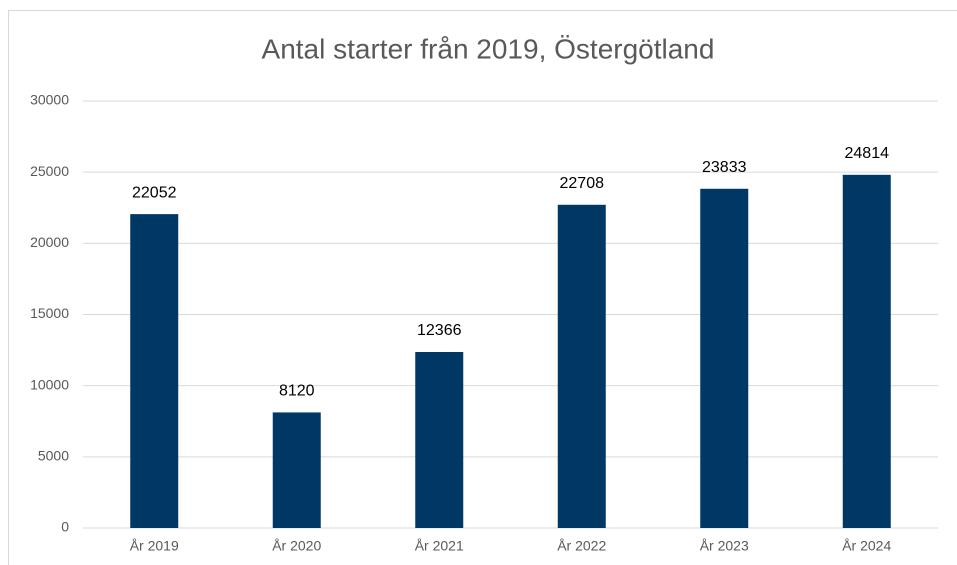 The height and width of the screenshot is (565, 957). I want to click on chart-title: Antal starter från 2019, Östergötland, so click(488, 48).